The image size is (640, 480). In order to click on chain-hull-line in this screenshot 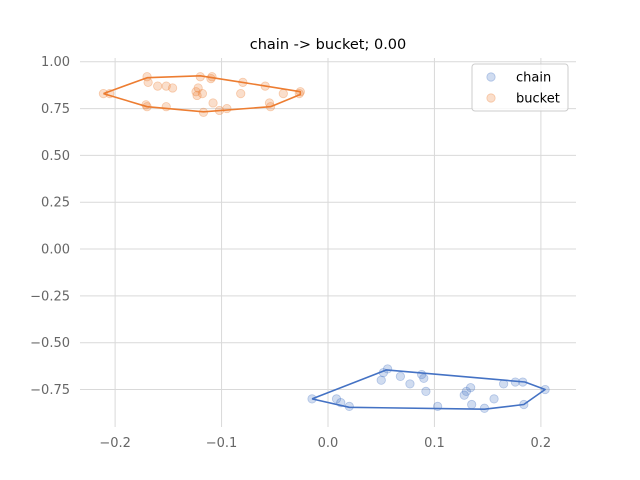, I will do `click(428, 390)`.